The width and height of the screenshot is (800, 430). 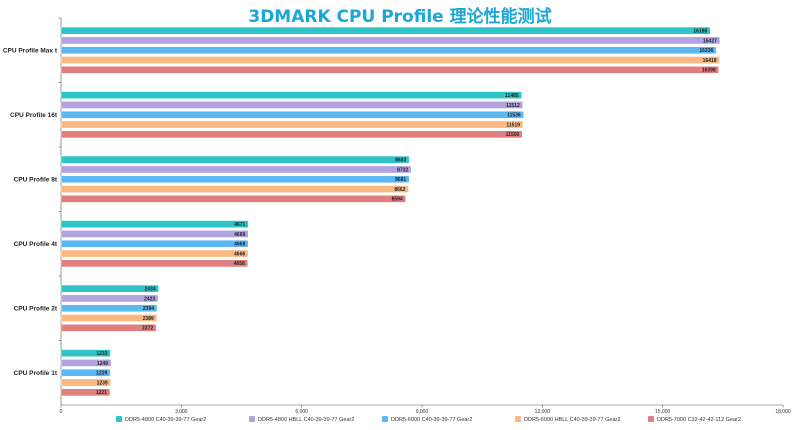 I want to click on data-label: 16427, so click(x=710, y=41).